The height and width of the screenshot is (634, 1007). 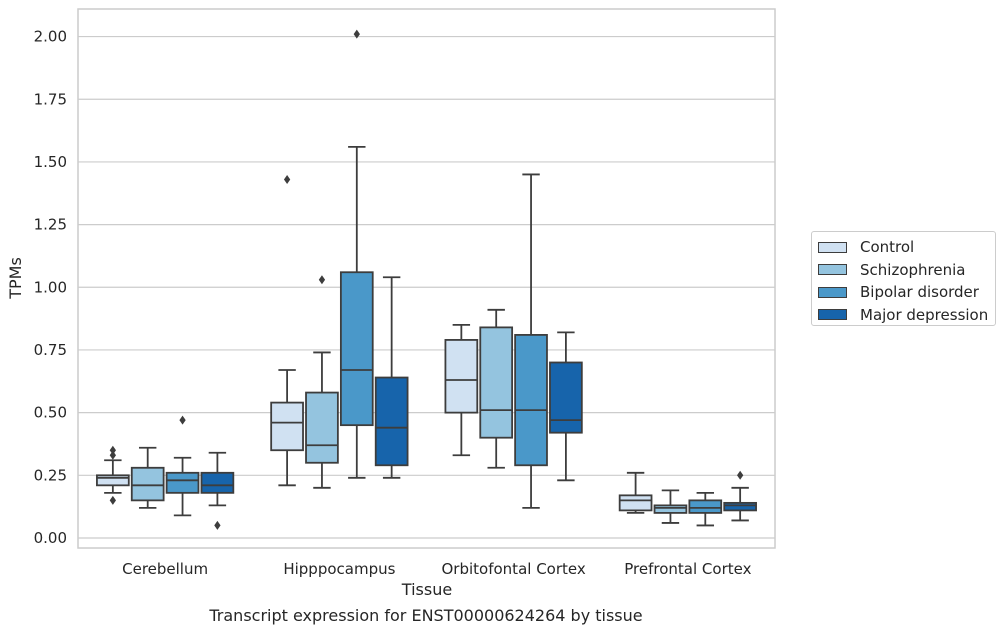 I want to click on box-control-cerebellum, so click(x=113, y=475).